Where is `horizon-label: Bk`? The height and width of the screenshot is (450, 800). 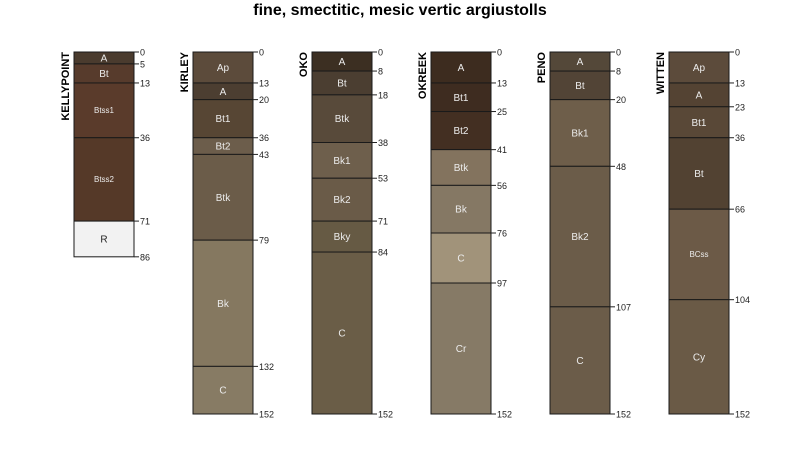
horizon-label: Bk is located at coordinates (223, 304).